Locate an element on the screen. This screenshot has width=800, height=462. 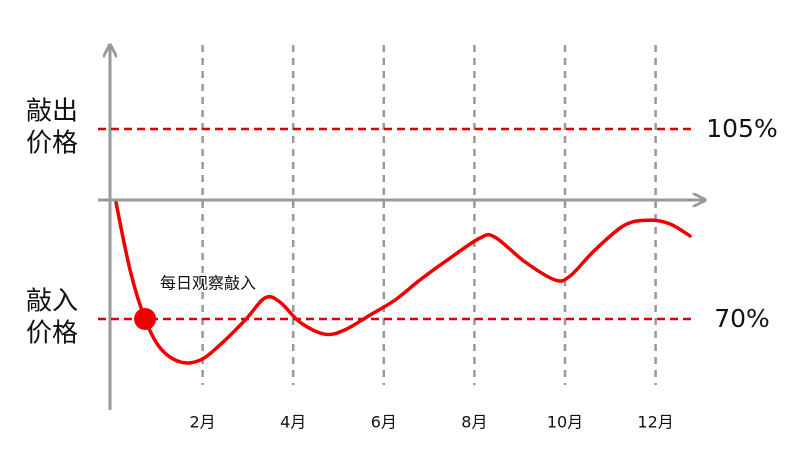
x-tick-label: 6月 is located at coordinates (384, 422).